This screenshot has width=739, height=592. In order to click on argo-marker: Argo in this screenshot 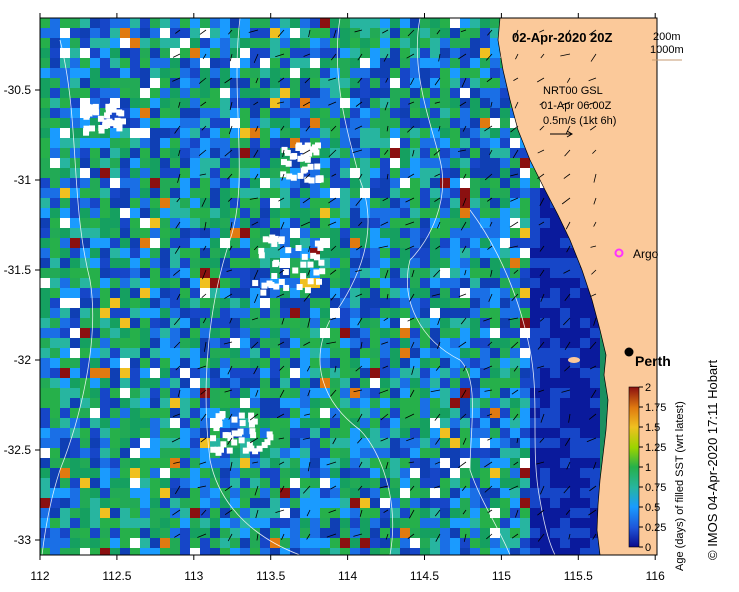, I will do `click(636, 254)`.